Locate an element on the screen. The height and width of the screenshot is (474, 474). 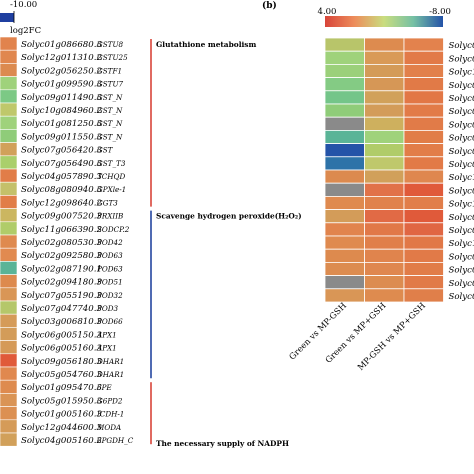
panel-a-gene-label: Solyc07g056420.3 is located at coordinates (61, 151).